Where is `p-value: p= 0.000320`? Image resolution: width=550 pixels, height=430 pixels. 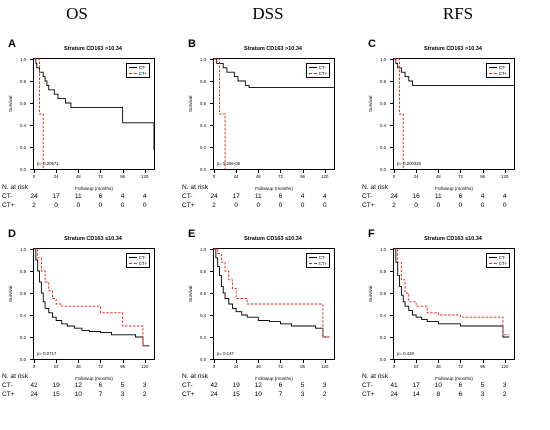
p-value: p= 0.000320 is located at coordinates (409, 163).